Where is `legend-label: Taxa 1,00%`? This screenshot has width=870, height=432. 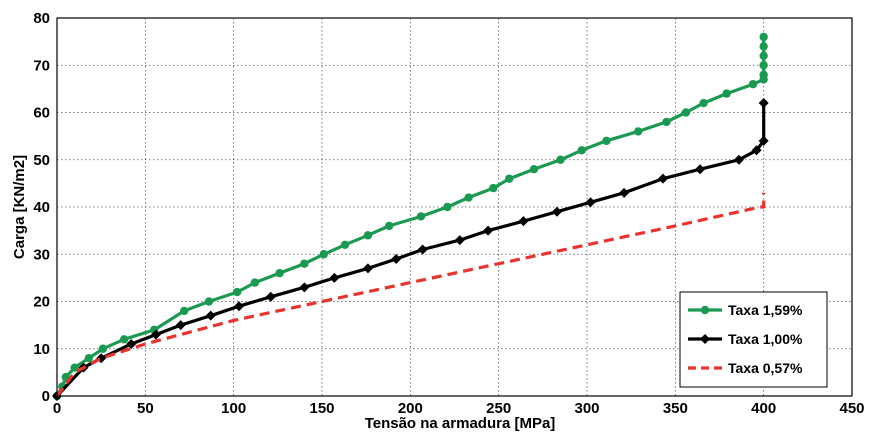 legend-label: Taxa 1,00% is located at coordinates (765, 339).